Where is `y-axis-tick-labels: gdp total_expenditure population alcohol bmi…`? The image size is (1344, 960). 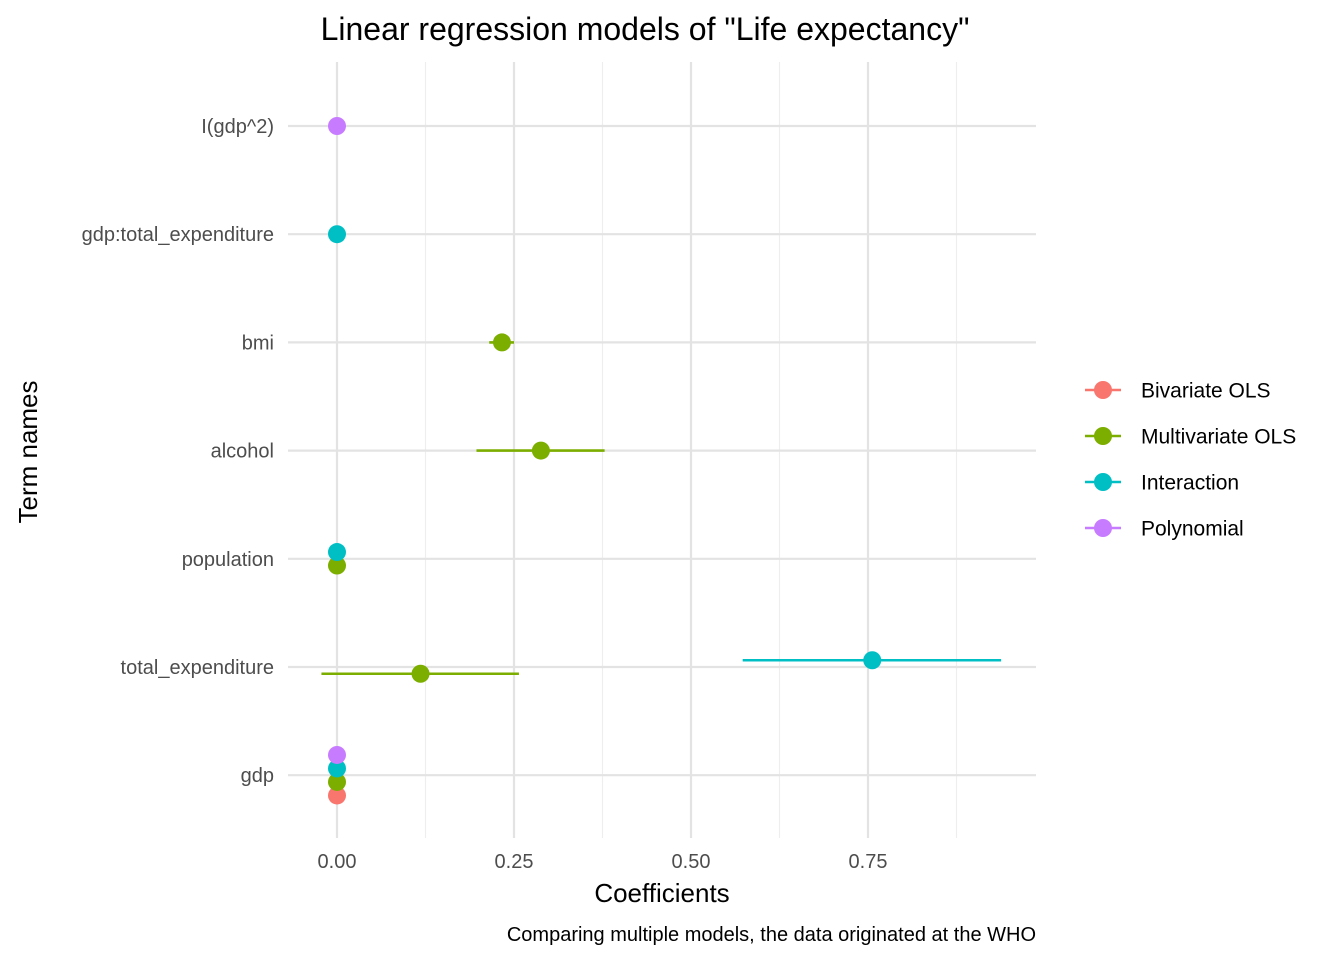
y-axis-tick-labels: gdp total_expenditure population alcohol bmi… is located at coordinates (178, 451).